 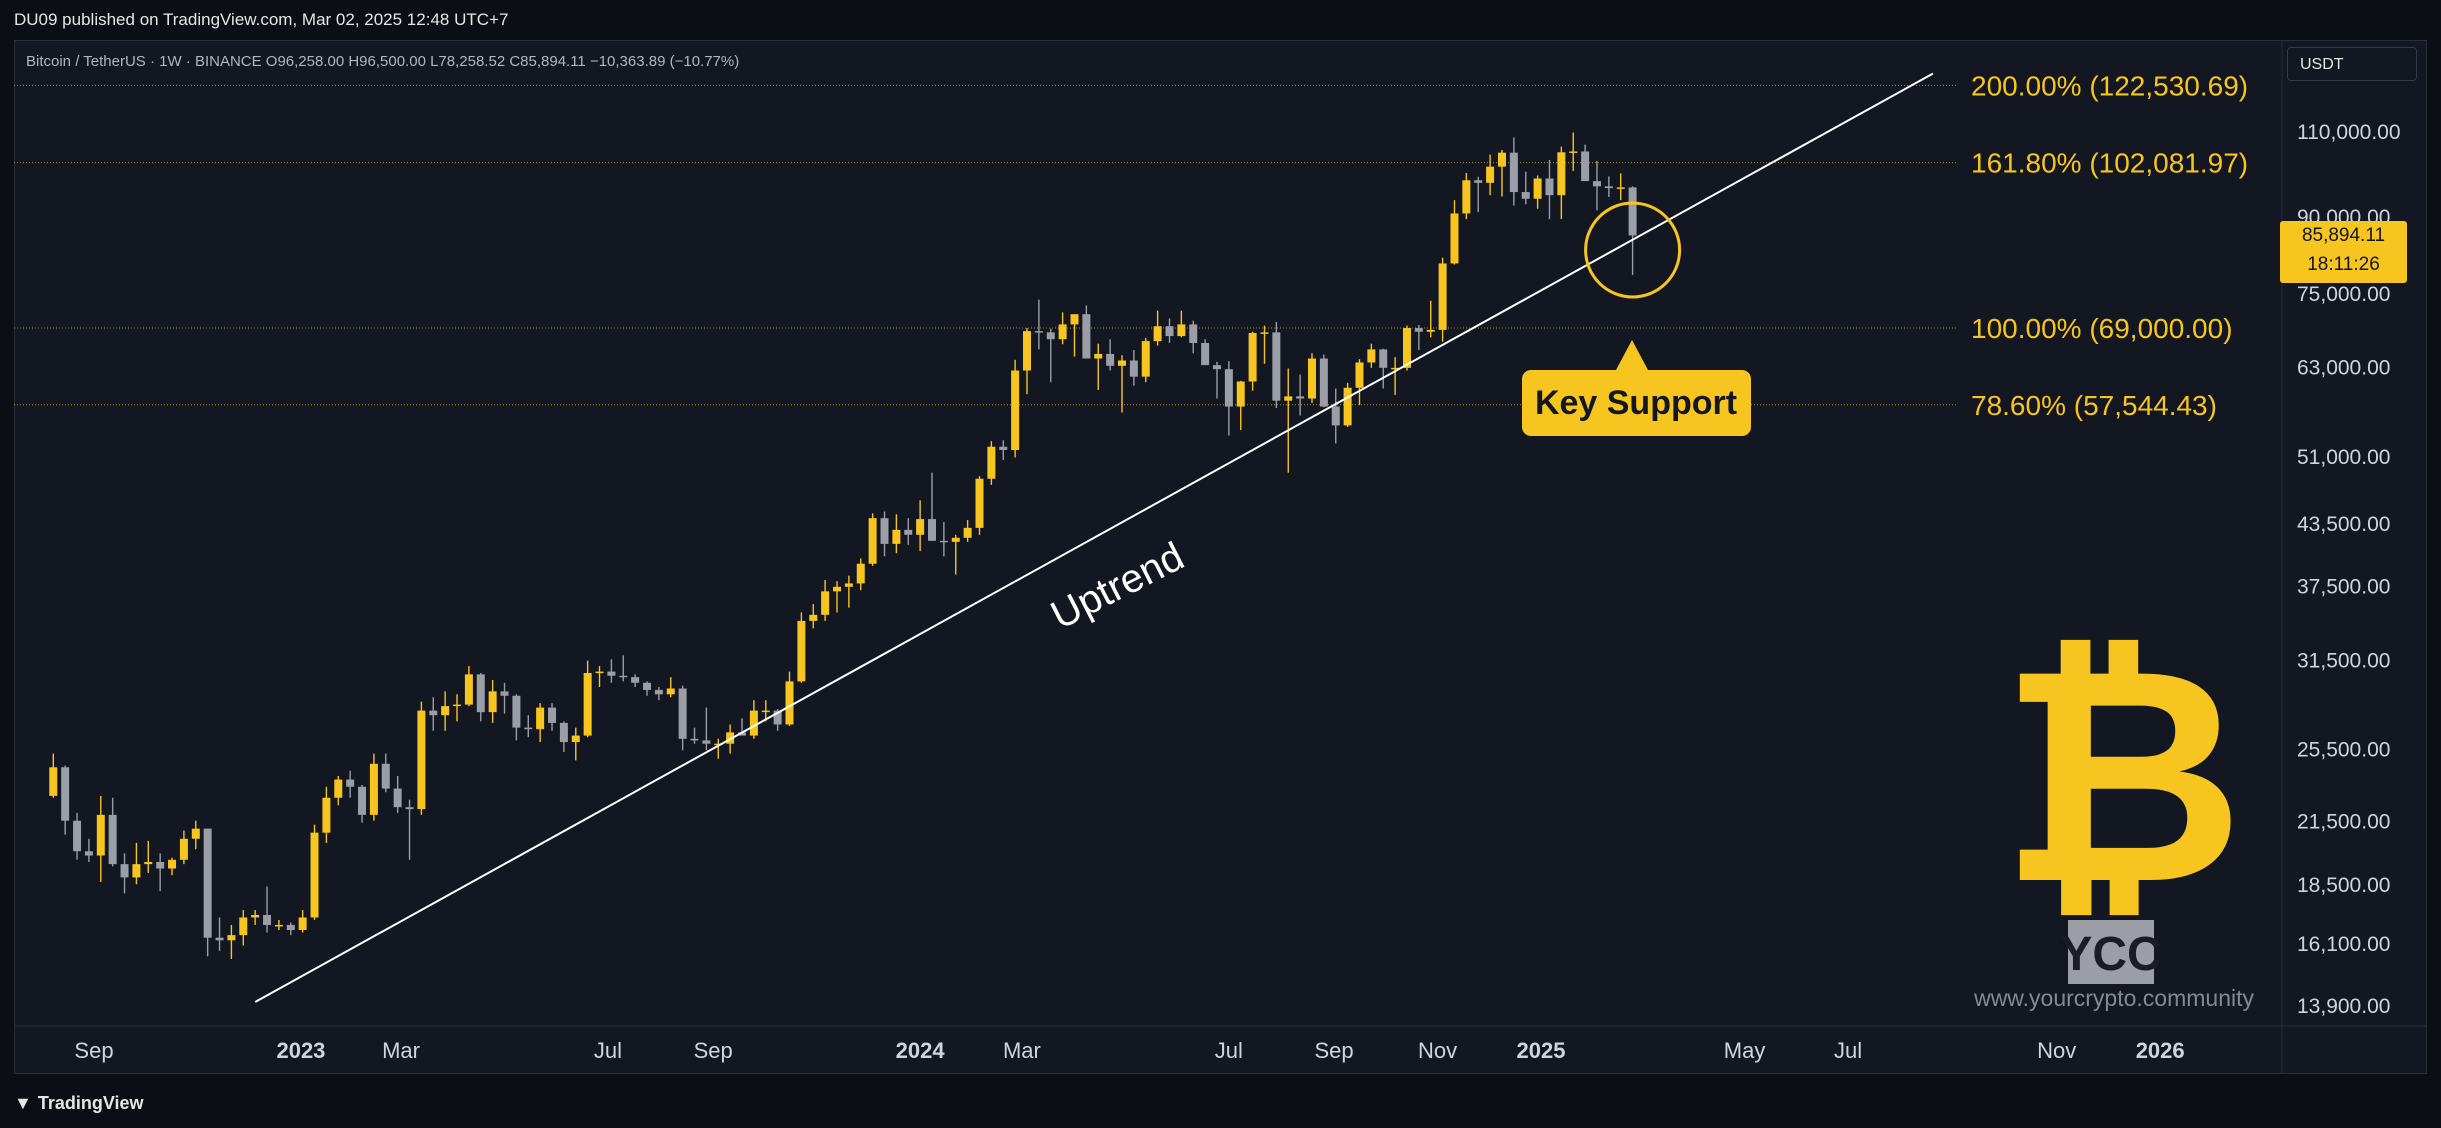 What do you see at coordinates (2343, 750) in the screenshot?
I see `price-tick-label: 25,500.00` at bounding box center [2343, 750].